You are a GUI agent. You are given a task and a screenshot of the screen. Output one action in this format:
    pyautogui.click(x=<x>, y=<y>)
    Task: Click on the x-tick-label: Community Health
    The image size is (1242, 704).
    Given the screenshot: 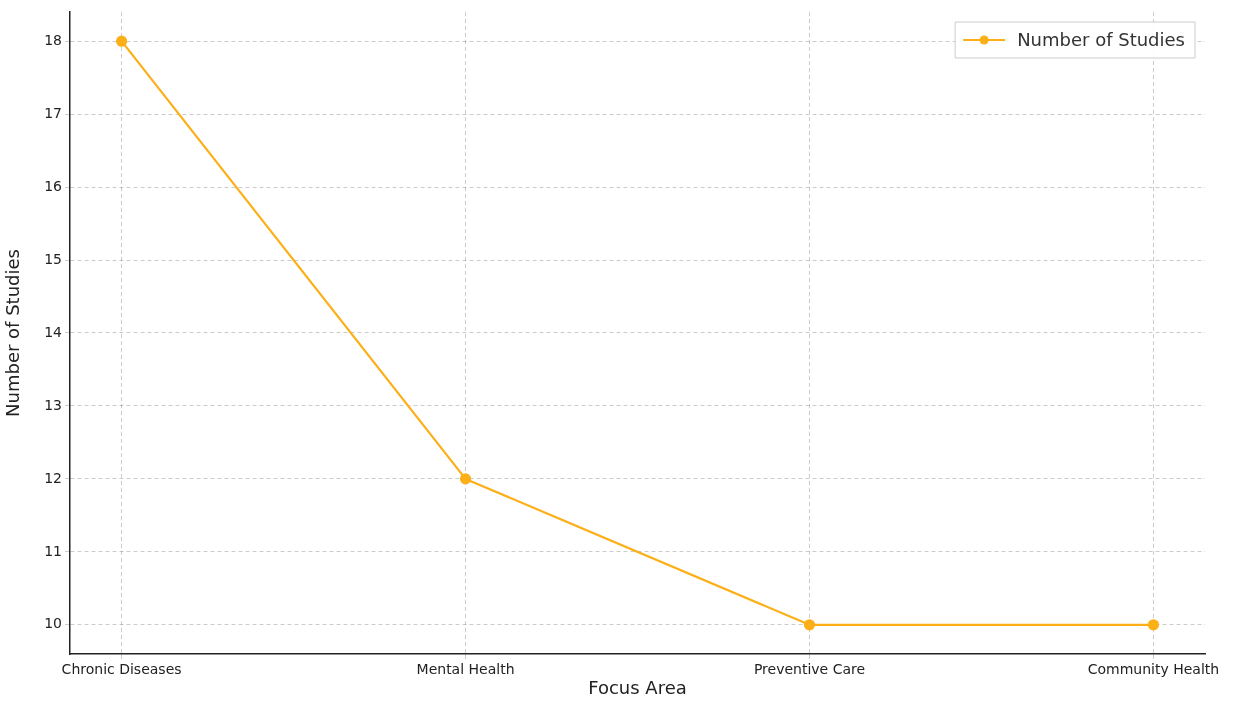 What is the action you would take?
    pyautogui.click(x=1153, y=669)
    